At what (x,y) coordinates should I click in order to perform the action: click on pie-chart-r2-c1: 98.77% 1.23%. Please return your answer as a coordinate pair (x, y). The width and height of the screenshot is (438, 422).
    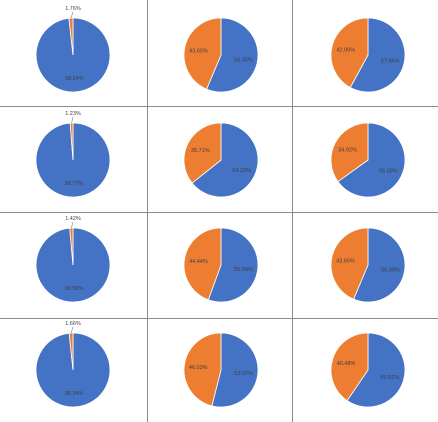
    Looking at the image, I should click on (73, 154).